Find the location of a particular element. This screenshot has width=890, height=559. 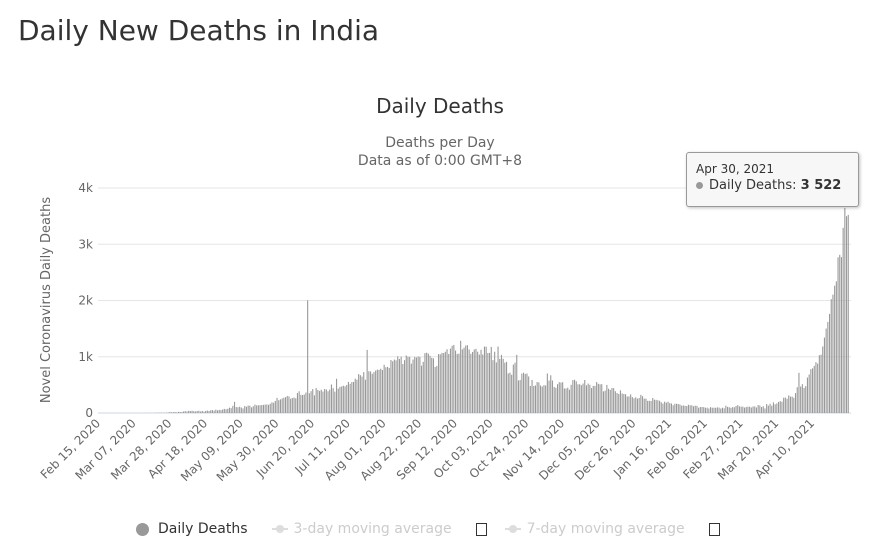

legend-label: Daily Deaths is located at coordinates (203, 529).